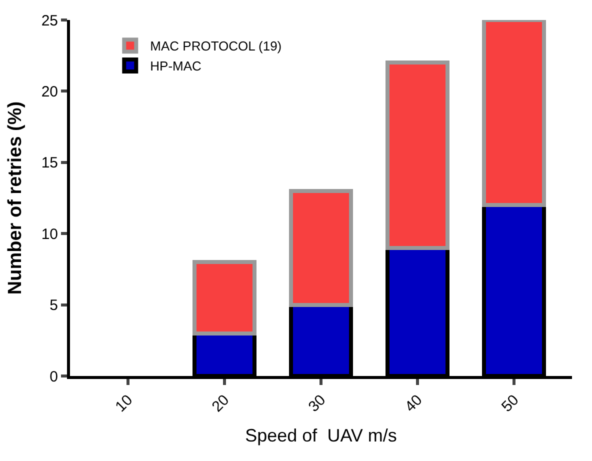 The width and height of the screenshot is (592, 461). What do you see at coordinates (176, 66) in the screenshot?
I see `legend-label: HP-MAC` at bounding box center [176, 66].